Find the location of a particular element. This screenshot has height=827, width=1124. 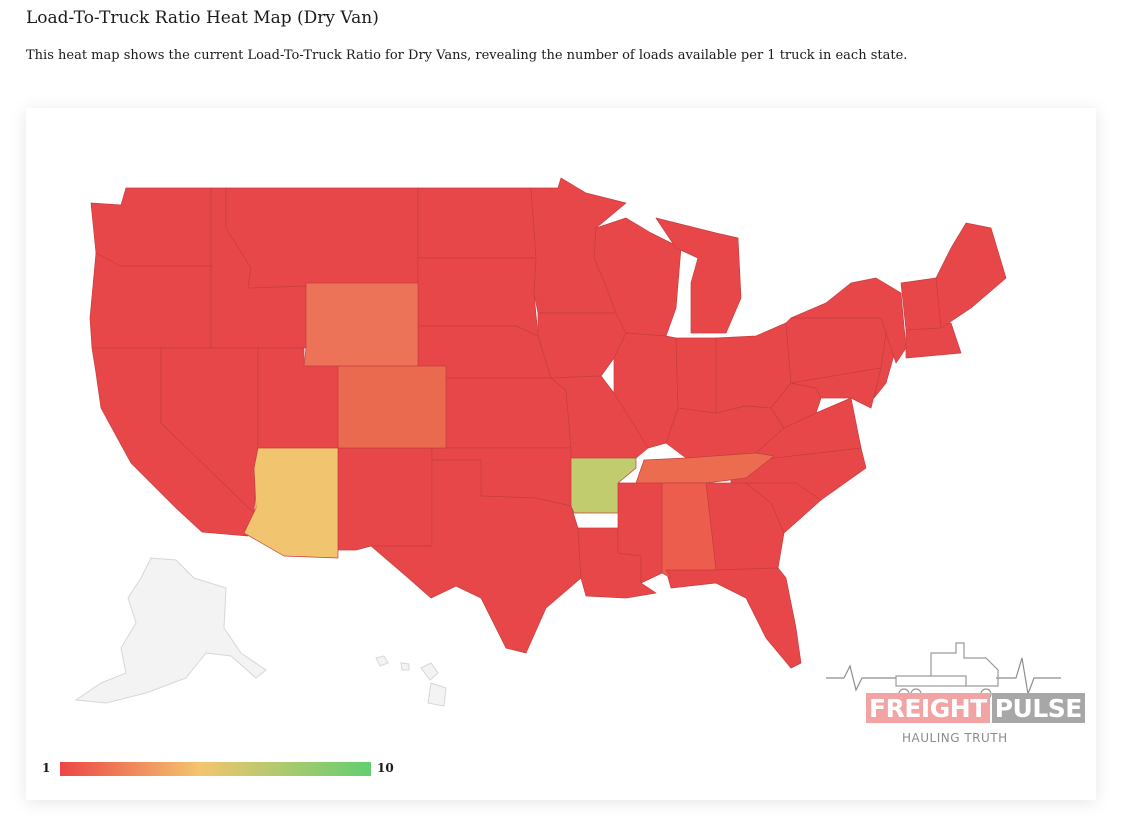

state-arizona is located at coordinates (291, 503).